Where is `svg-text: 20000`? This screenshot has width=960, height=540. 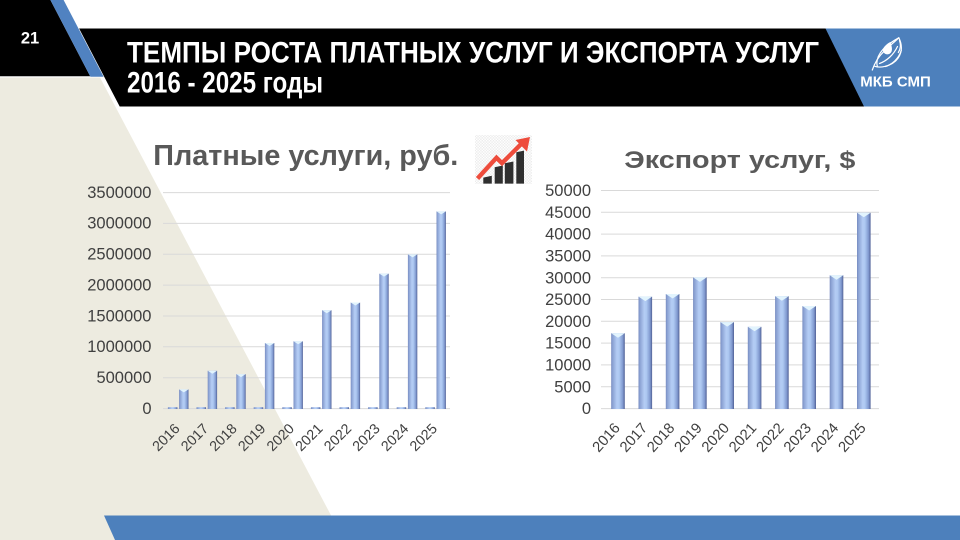
svg-text: 20000 is located at coordinates (568, 322).